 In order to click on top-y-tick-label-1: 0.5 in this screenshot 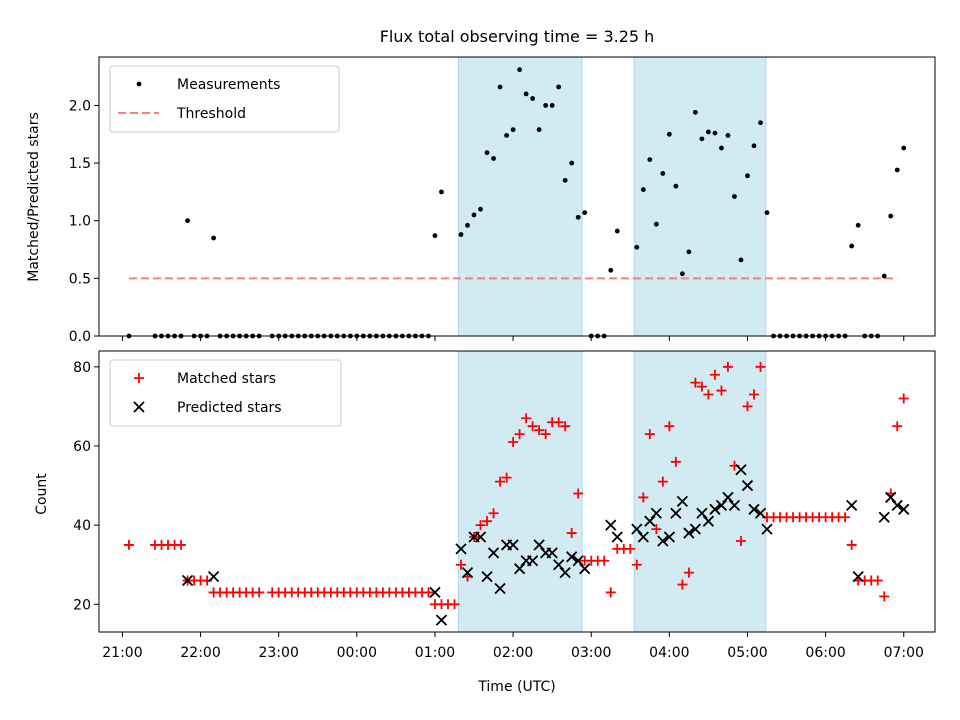, I will do `click(80, 279)`.